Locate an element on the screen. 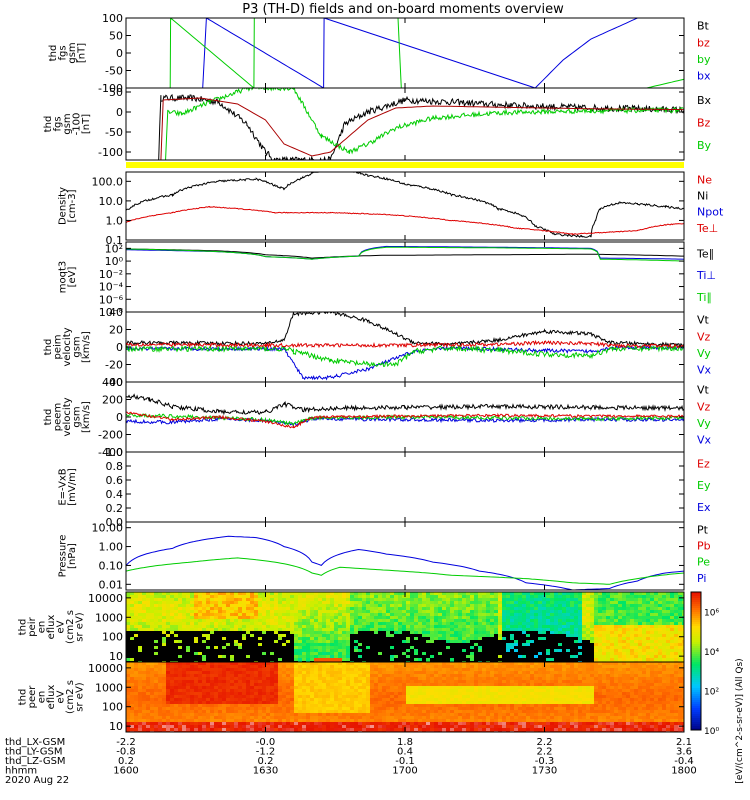  ylabel-line: [km/s] is located at coordinates (86, 417).